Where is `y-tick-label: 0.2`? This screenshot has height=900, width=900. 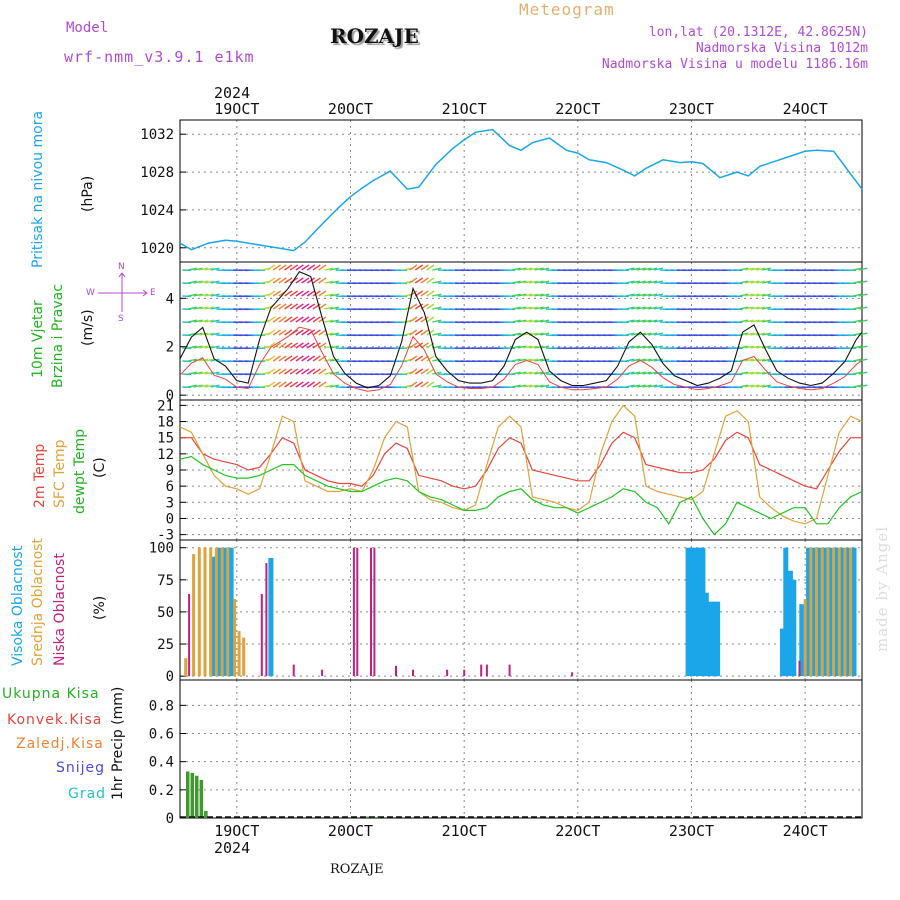 y-tick-label: 0.2 is located at coordinates (161, 791).